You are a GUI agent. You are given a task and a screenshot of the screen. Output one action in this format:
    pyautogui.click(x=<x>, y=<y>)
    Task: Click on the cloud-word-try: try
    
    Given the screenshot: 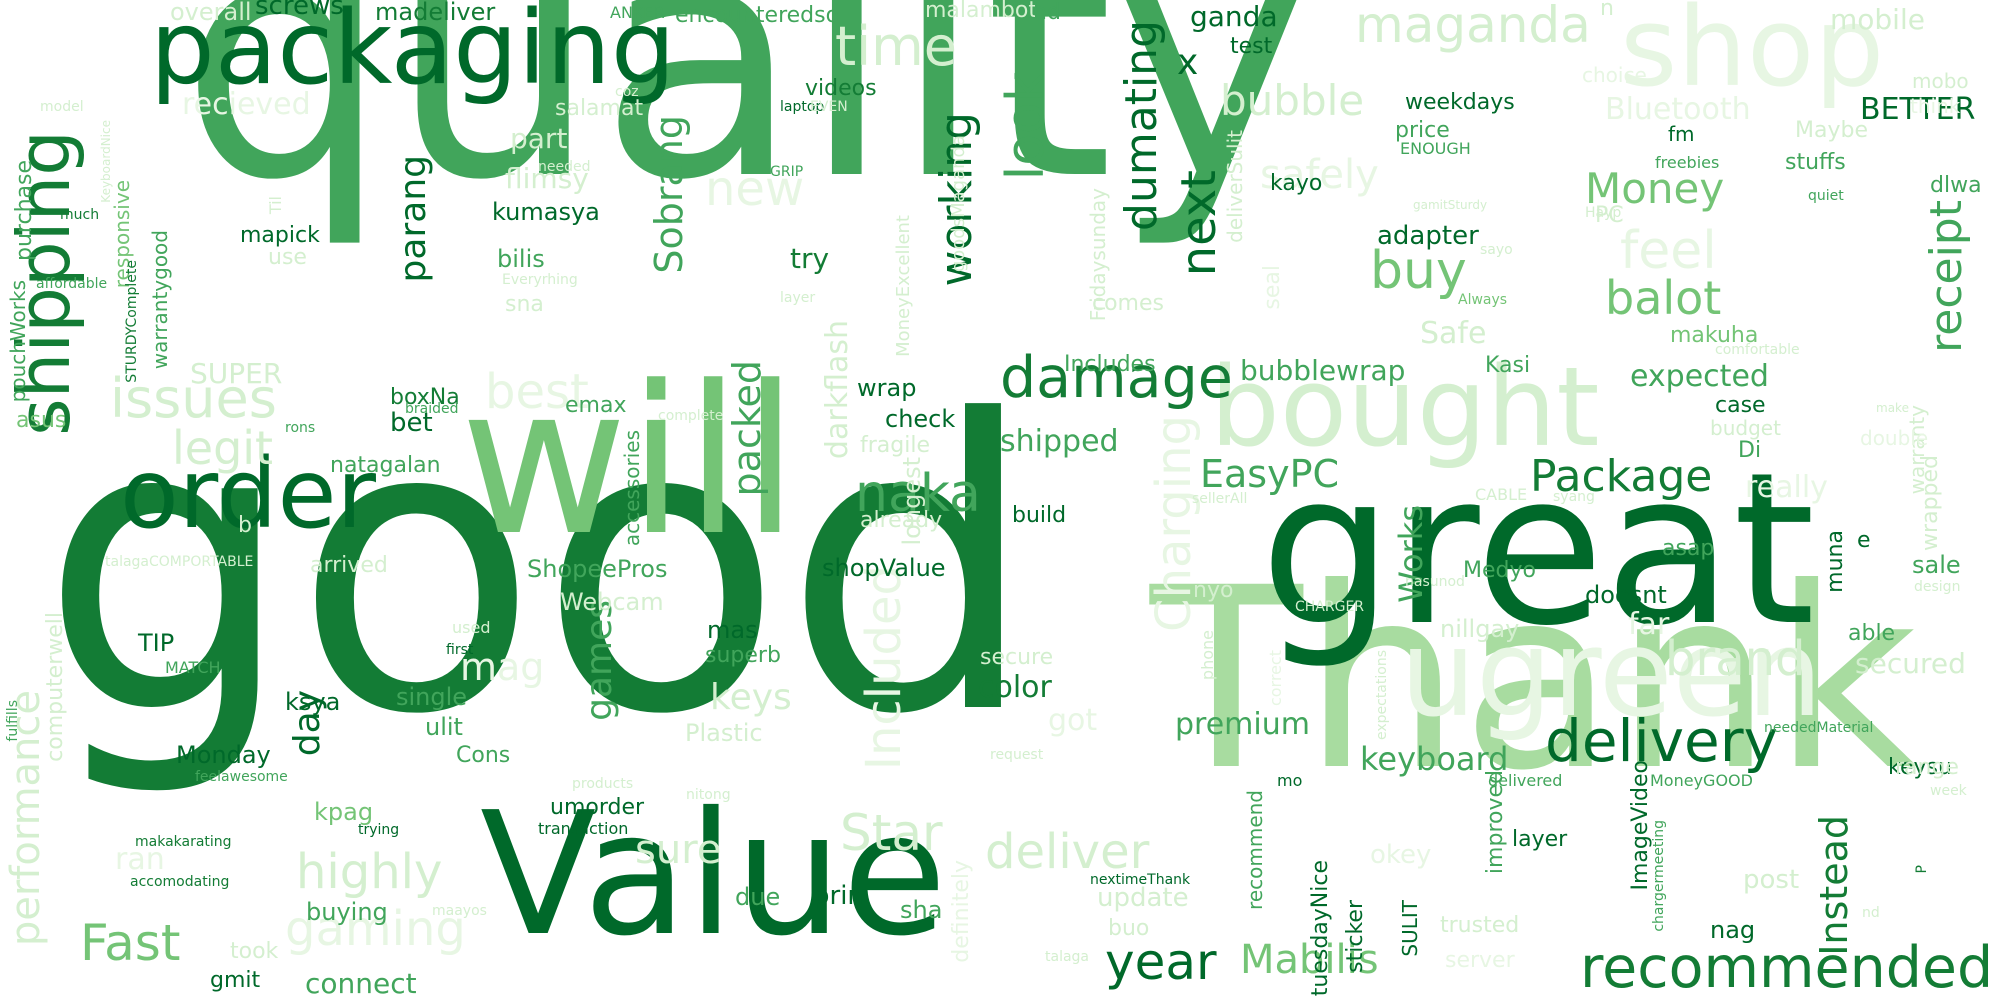 What is the action you would take?
    pyautogui.click(x=810, y=258)
    